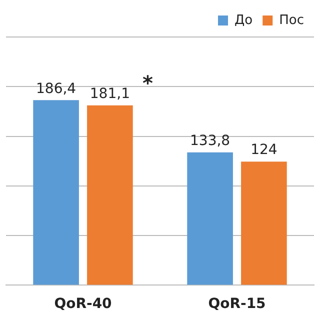 The height and width of the screenshot is (320, 320). Describe the element at coordinates (243, 20) in the screenshot. I see `legend-label: До` at that location.